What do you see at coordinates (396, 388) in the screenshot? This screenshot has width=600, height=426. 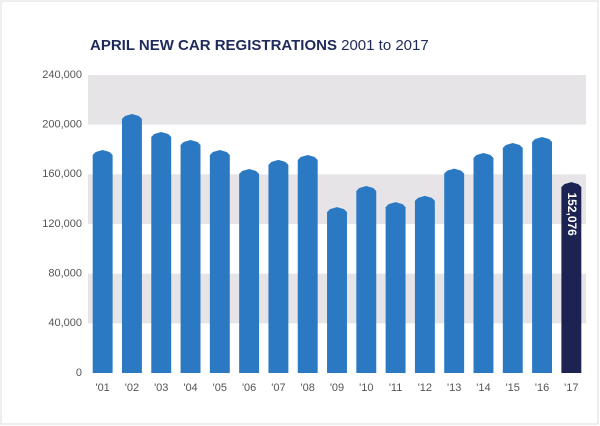 I see `x-tick-label: '11` at bounding box center [396, 388].